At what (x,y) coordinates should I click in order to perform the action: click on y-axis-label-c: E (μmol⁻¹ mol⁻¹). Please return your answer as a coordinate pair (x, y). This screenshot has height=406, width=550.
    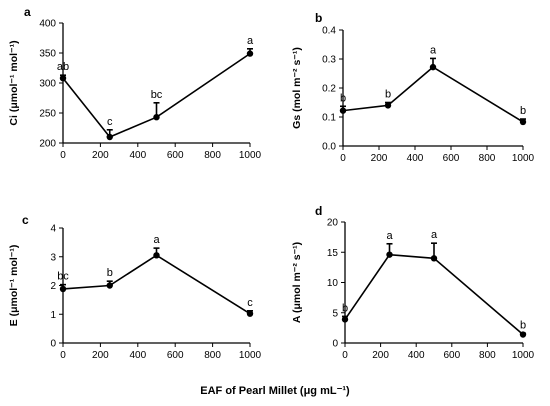
    Looking at the image, I should click on (14, 286).